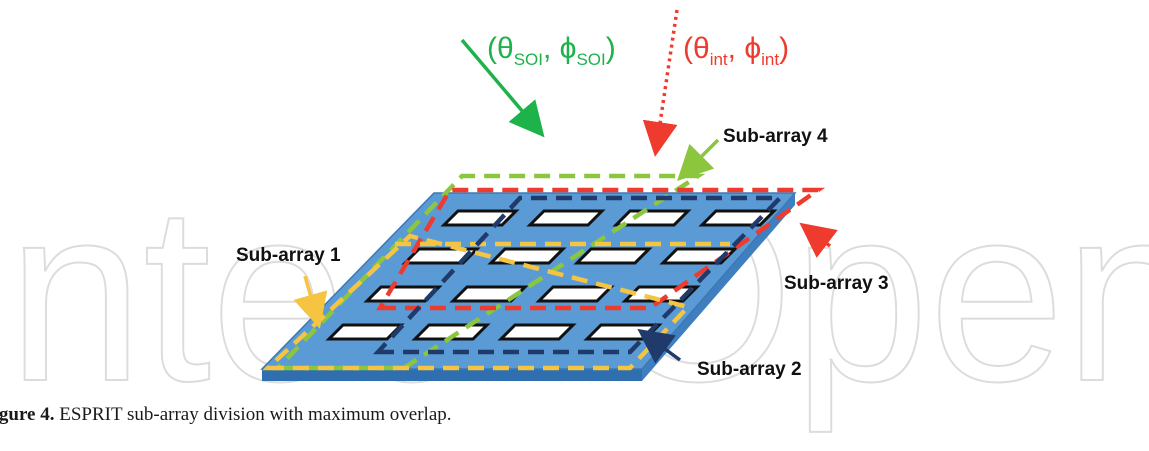 This screenshot has height=451, width=1149. What do you see at coordinates (698, 159) in the screenshot?
I see `subarray-4-pointer` at bounding box center [698, 159].